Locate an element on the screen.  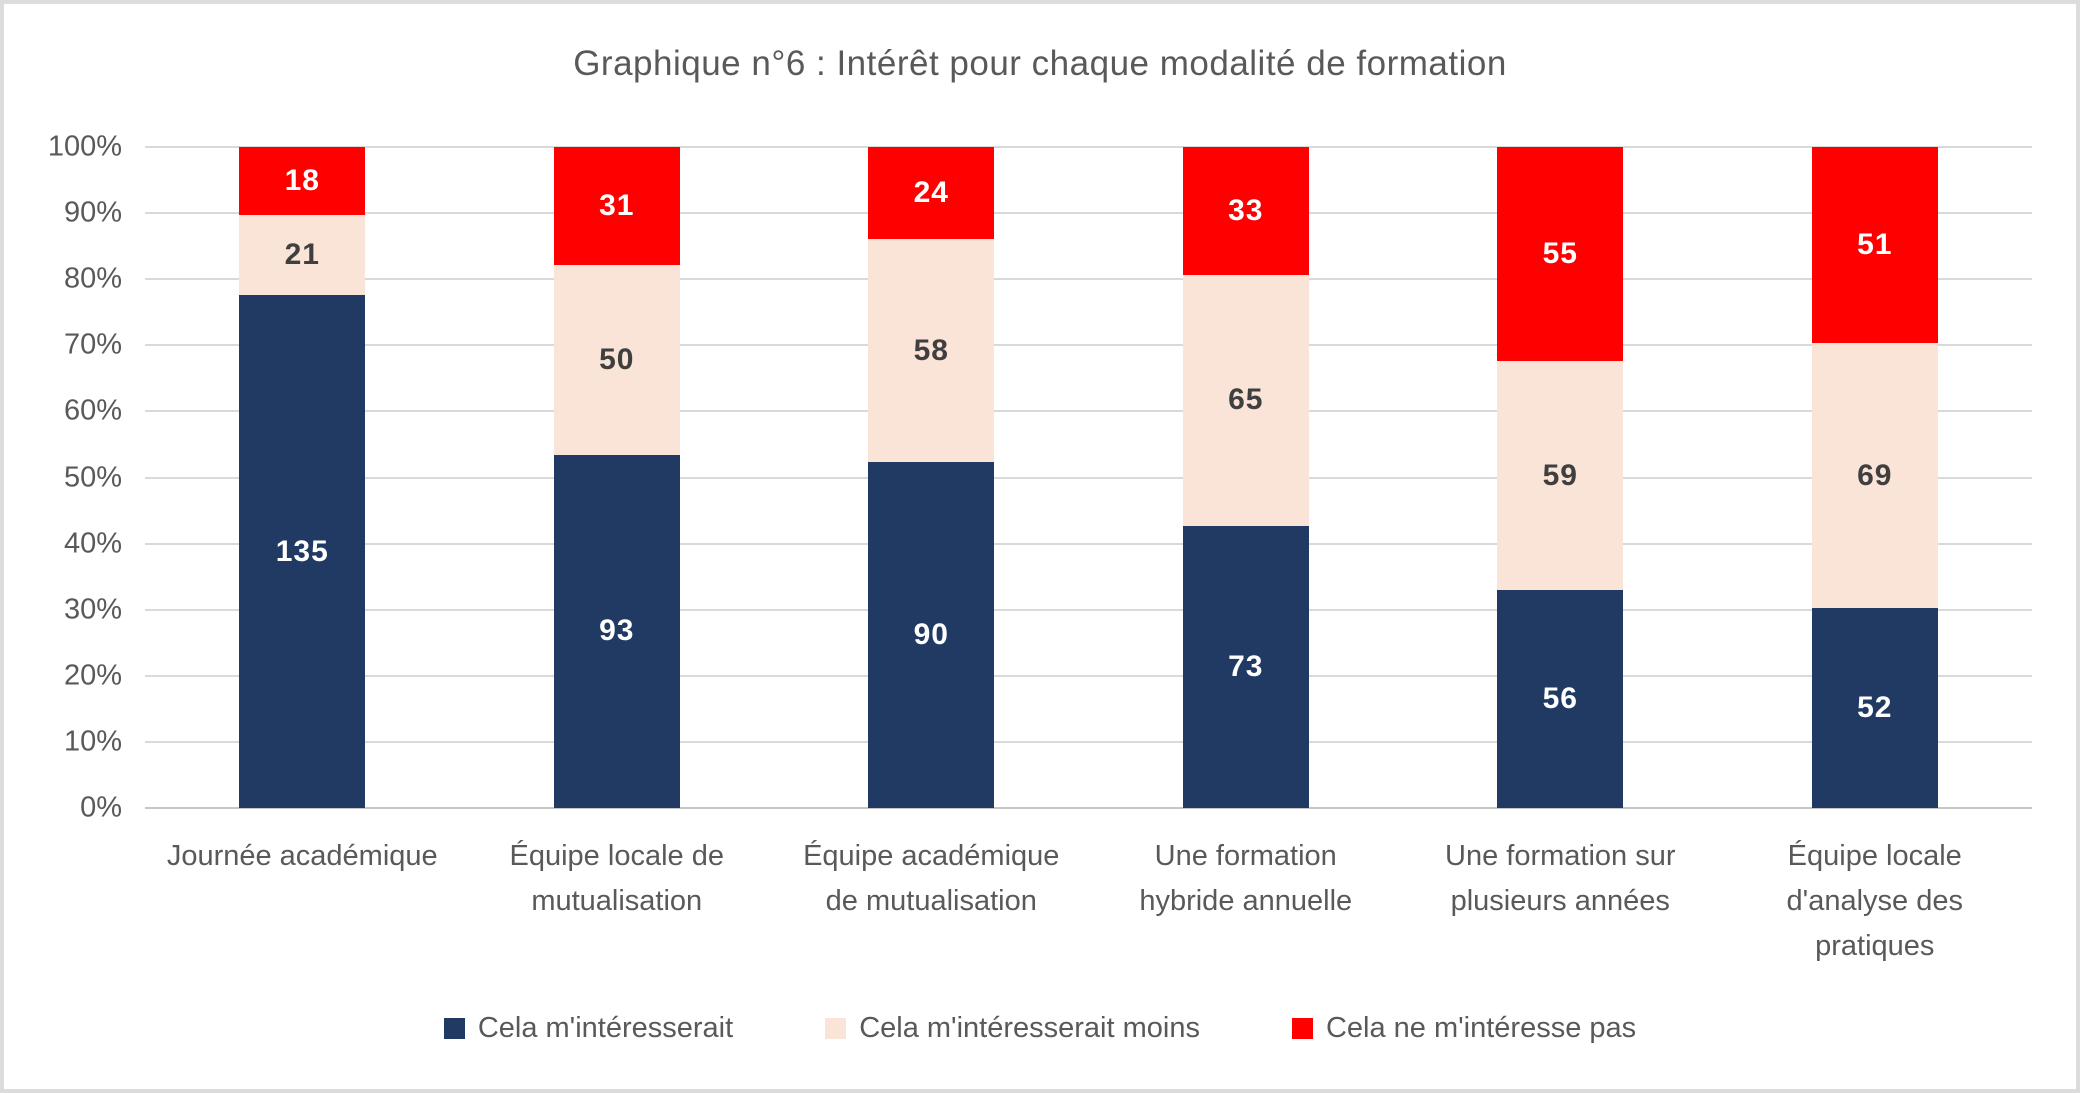
bar-slot: 55 59 56 is located at coordinates (1560, 477).